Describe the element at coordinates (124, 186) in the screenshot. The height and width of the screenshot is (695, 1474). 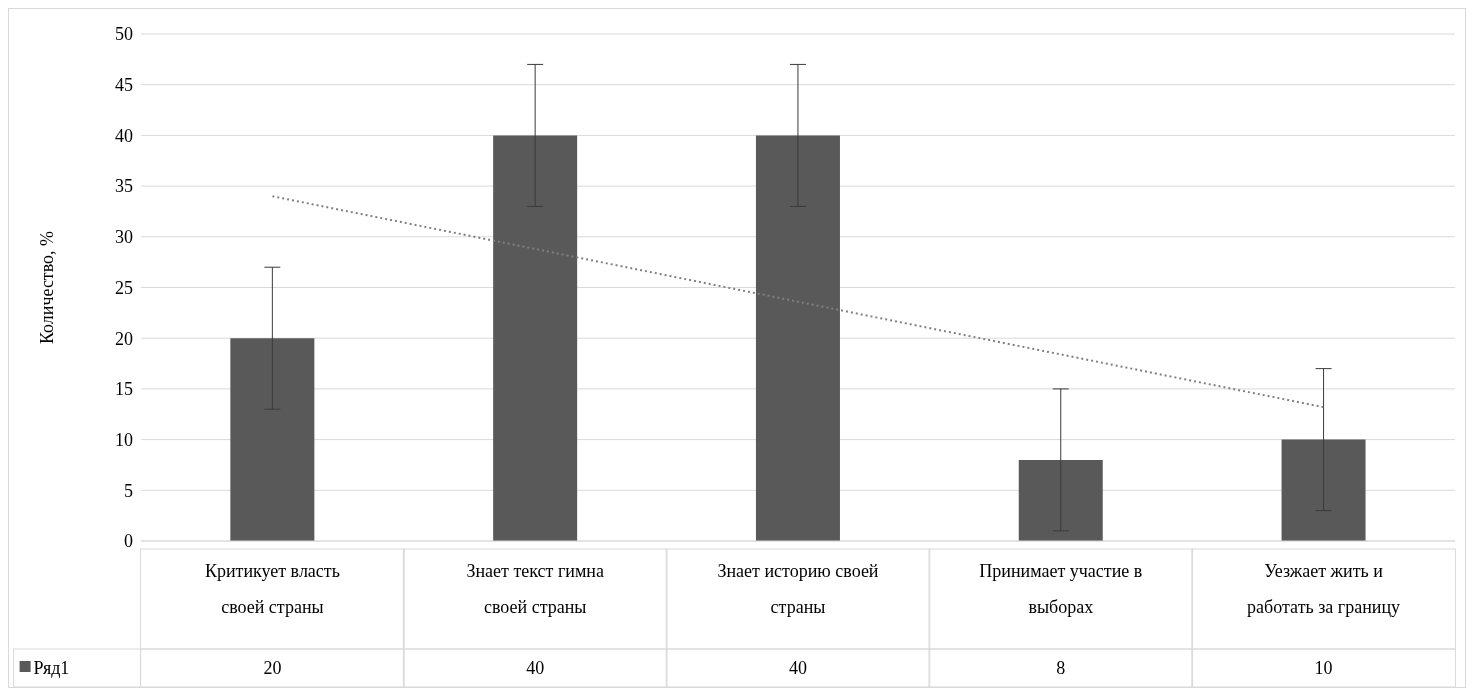
I see `y-tick-label: 35` at that location.